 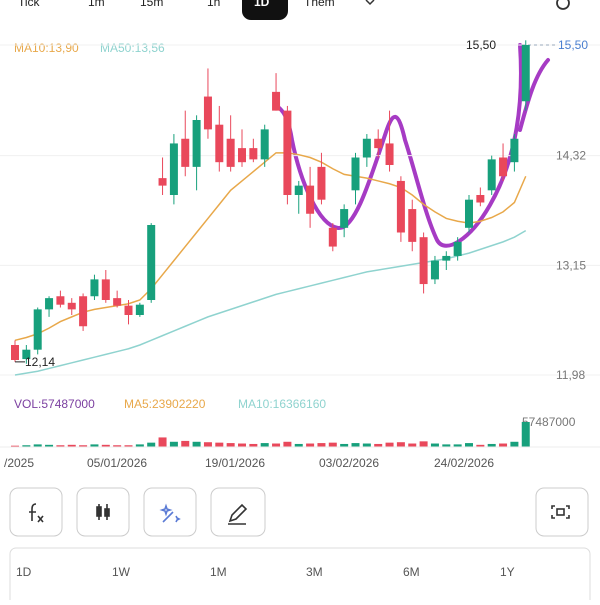 I want to click on vol-tick-label: 57487000, so click(x=549, y=422).